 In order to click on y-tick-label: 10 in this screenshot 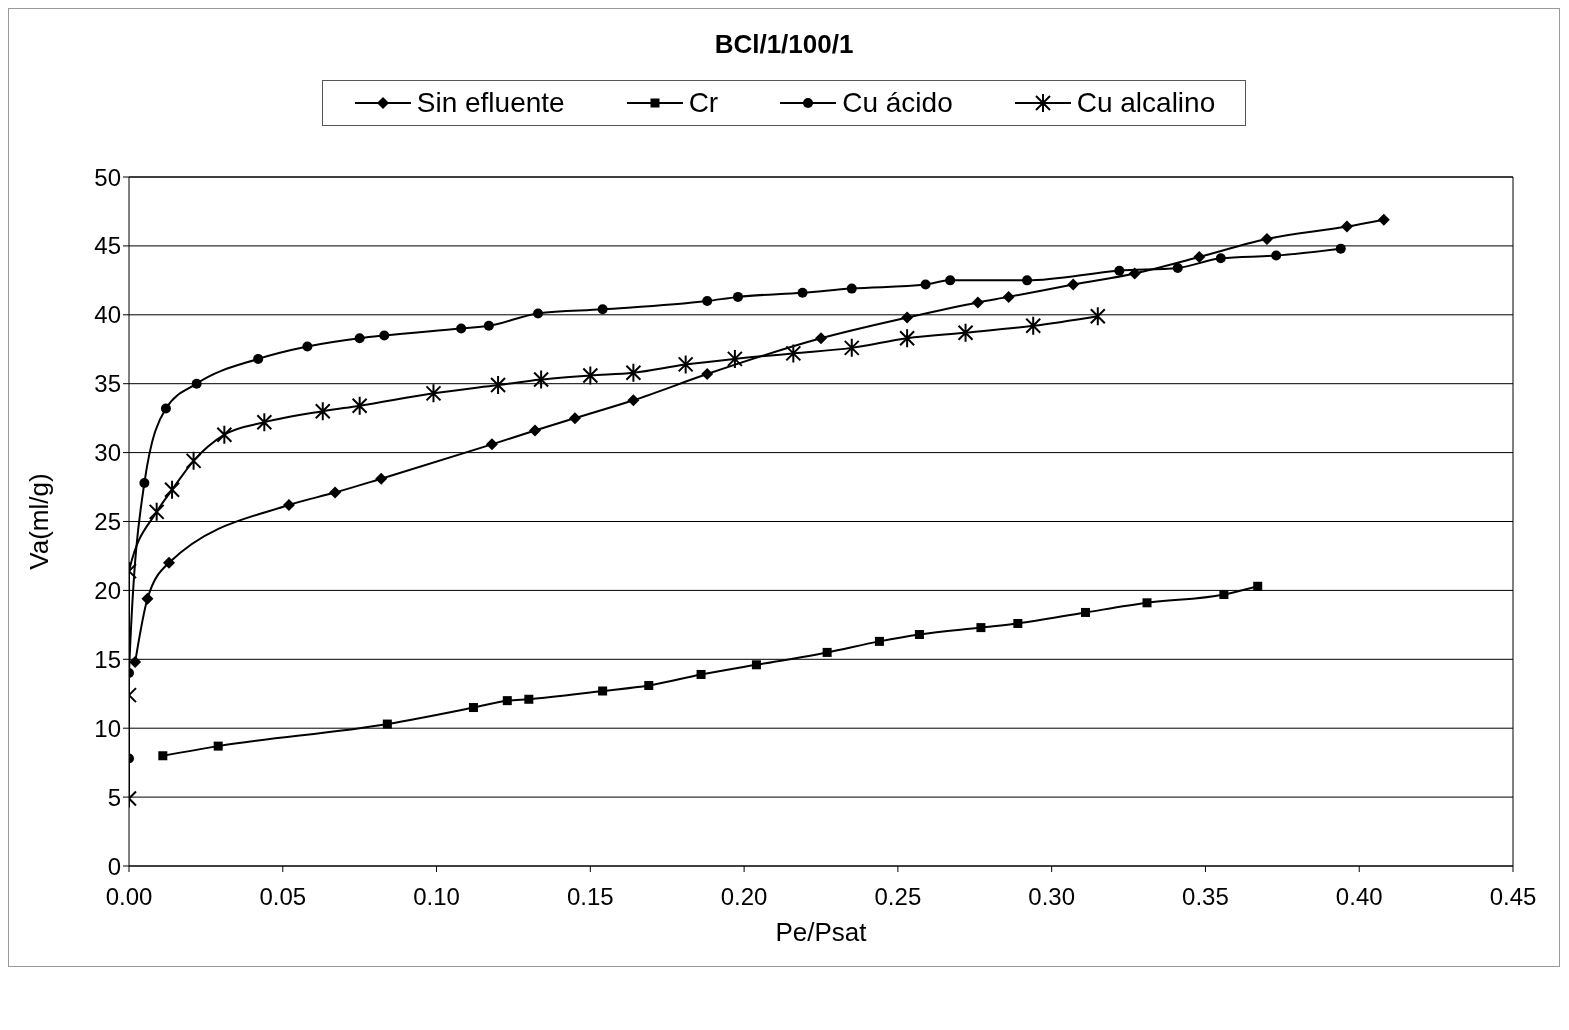, I will do `click(107, 728)`.